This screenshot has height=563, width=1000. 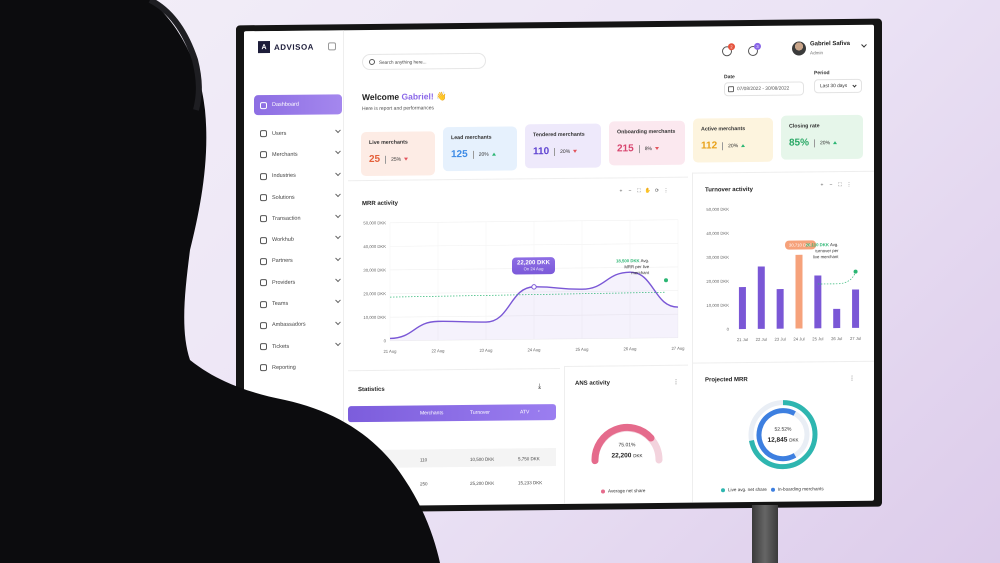 I want to click on turnover-avg-text: turnover per, so click(x=827, y=250).